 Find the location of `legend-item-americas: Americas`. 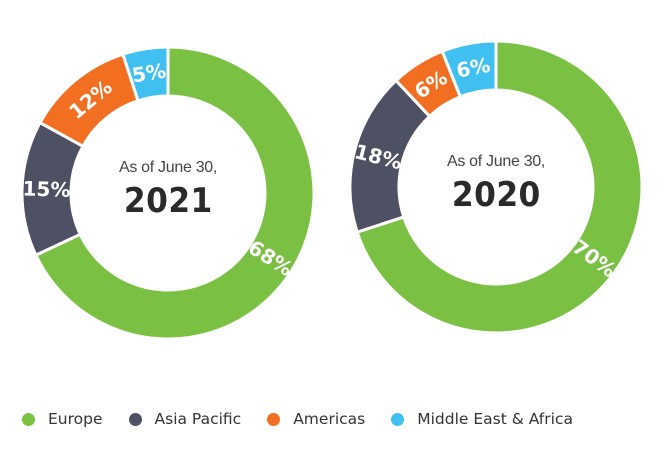

legend-item-americas: Americas is located at coordinates (316, 419).